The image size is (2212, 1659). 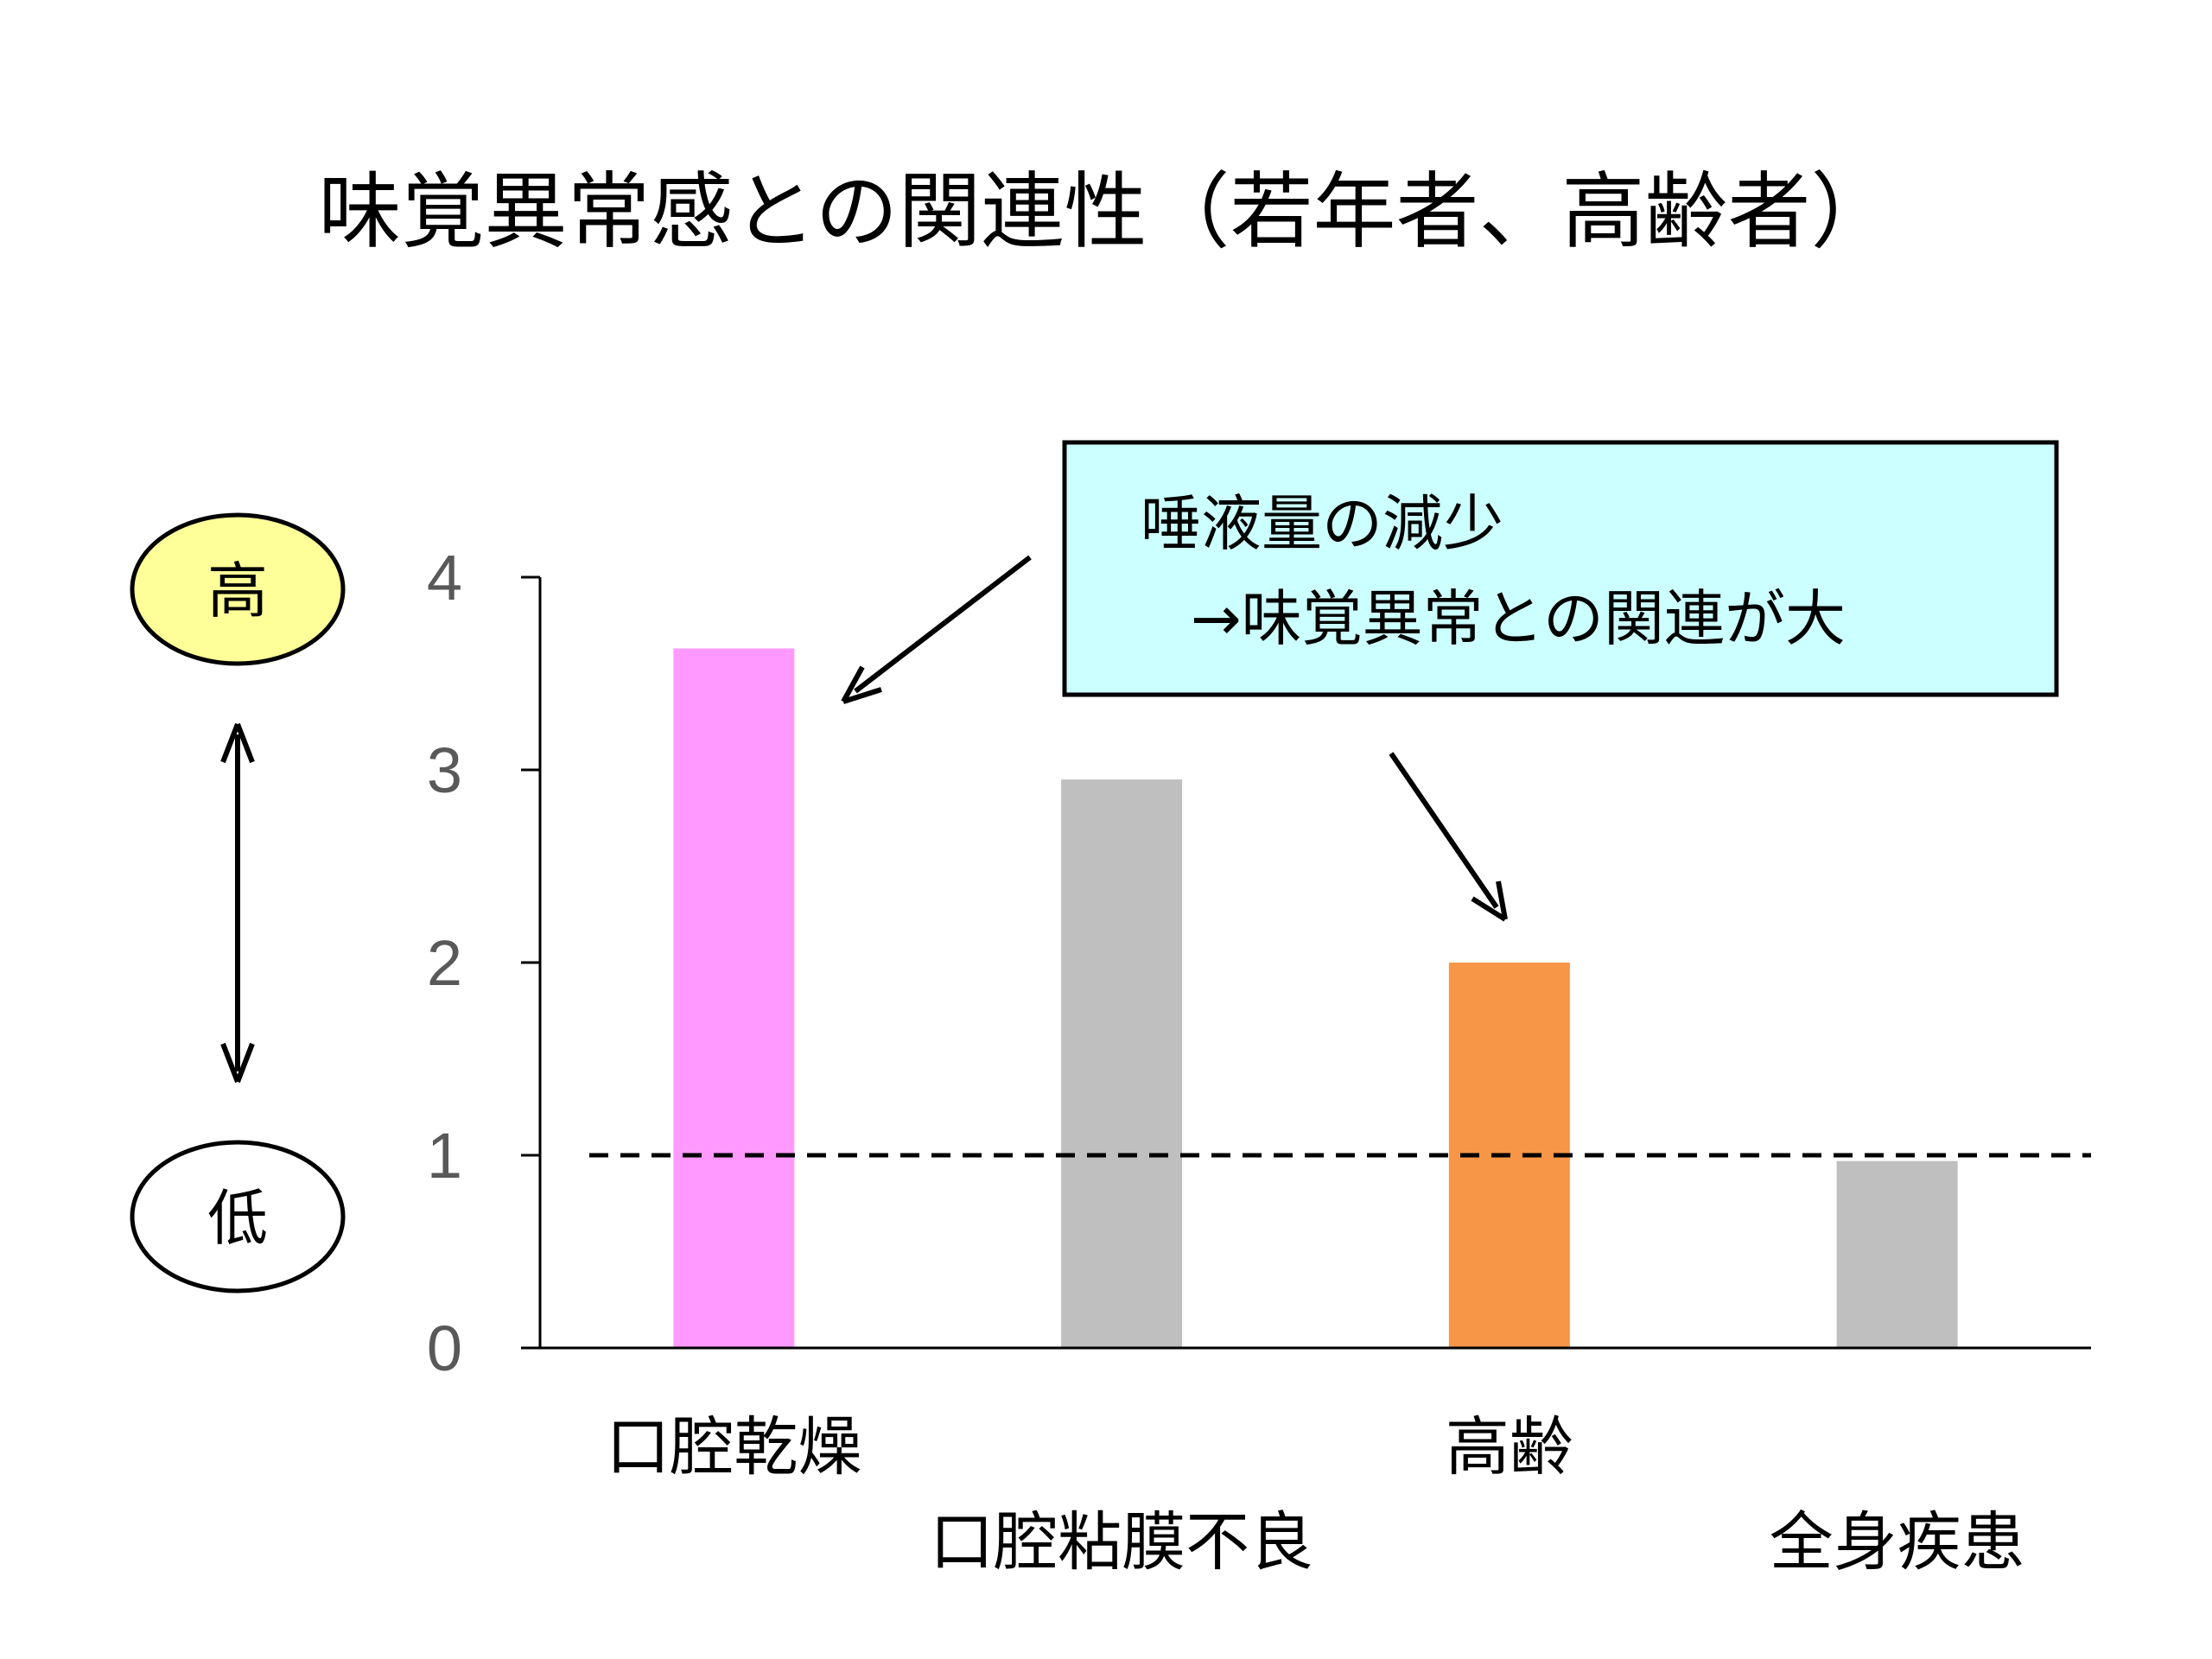 I want to click on category-label: 高齢, so click(x=1509, y=1447).